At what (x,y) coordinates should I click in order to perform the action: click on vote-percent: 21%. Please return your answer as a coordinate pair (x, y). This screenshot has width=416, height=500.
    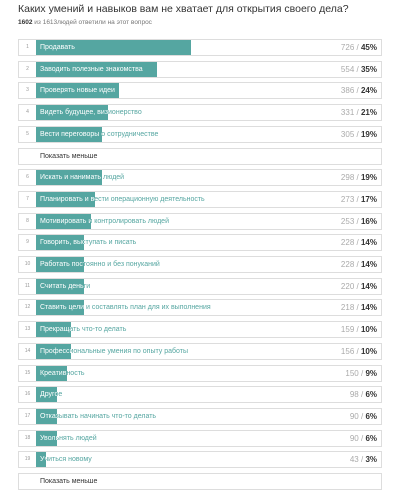
    Looking at the image, I should click on (368, 113).